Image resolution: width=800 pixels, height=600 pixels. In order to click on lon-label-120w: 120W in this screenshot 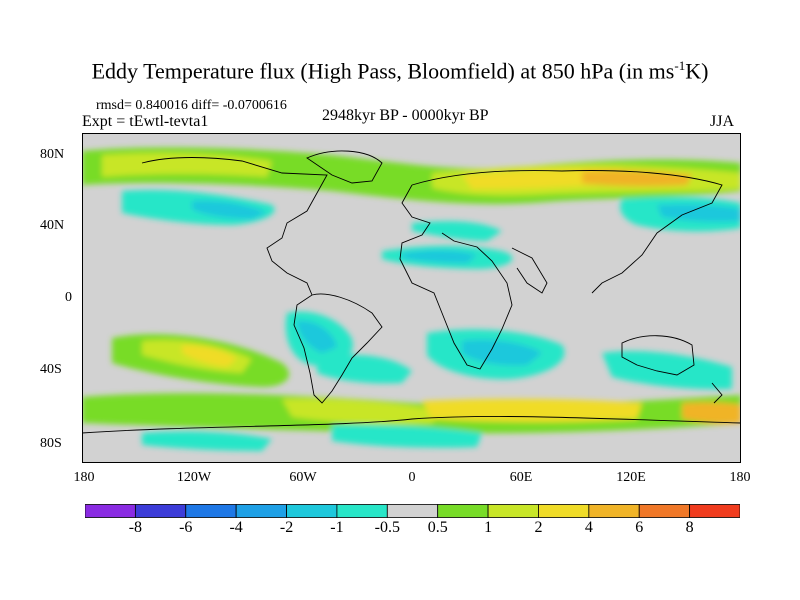, I will do `click(194, 477)`.